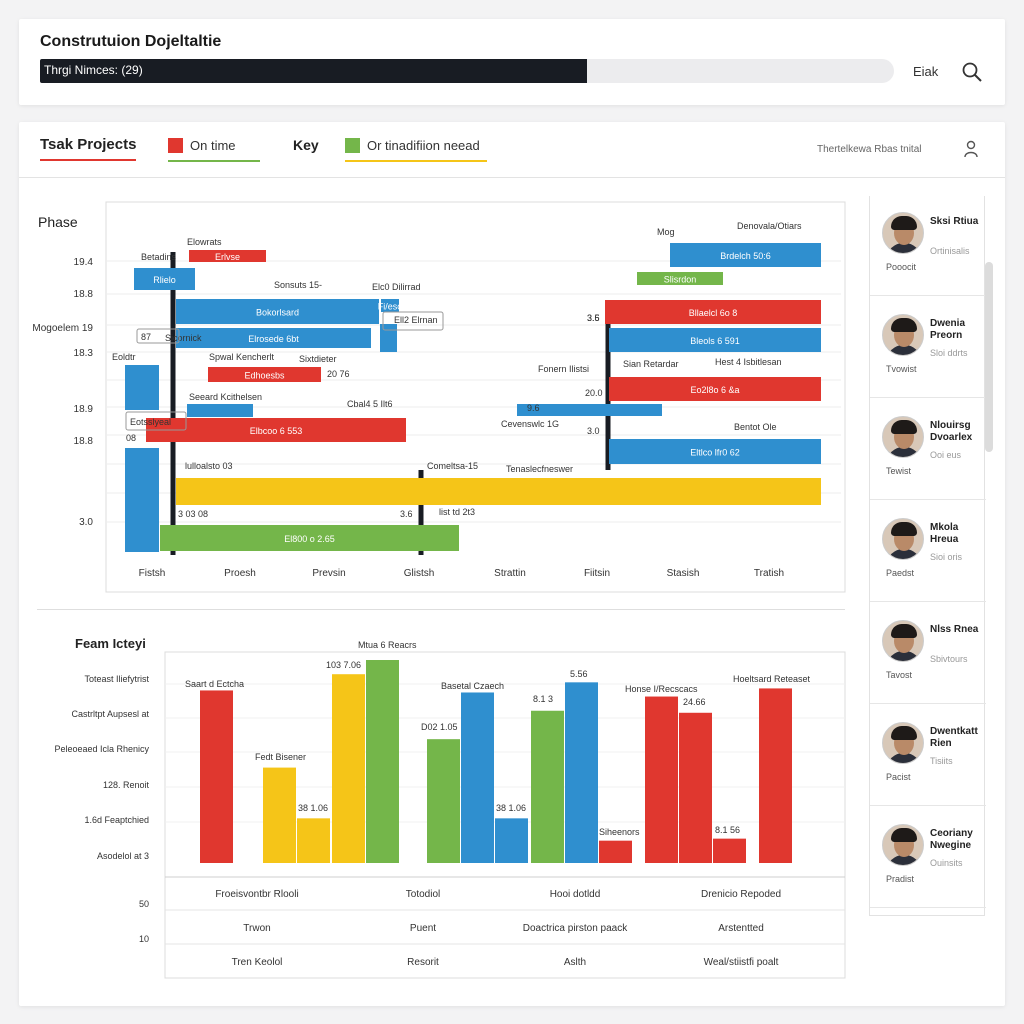 This screenshot has height=1024, width=1024. I want to click on bar-y-tick: 128. Renoit, so click(126, 785).